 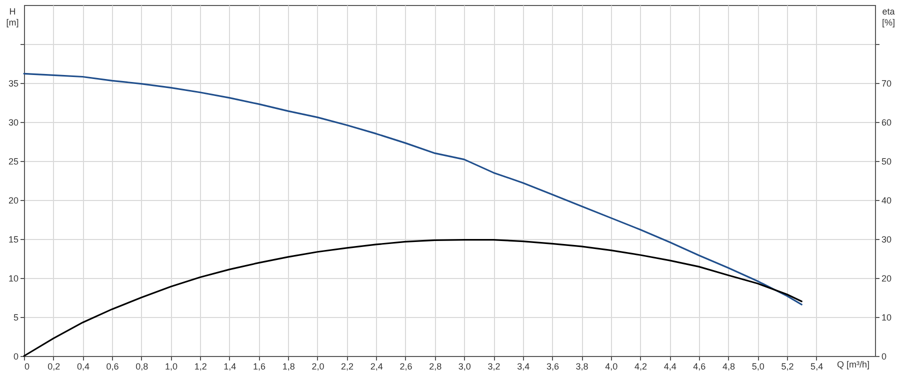 I want to click on x-tick-label: 1,6, so click(x=259, y=367).